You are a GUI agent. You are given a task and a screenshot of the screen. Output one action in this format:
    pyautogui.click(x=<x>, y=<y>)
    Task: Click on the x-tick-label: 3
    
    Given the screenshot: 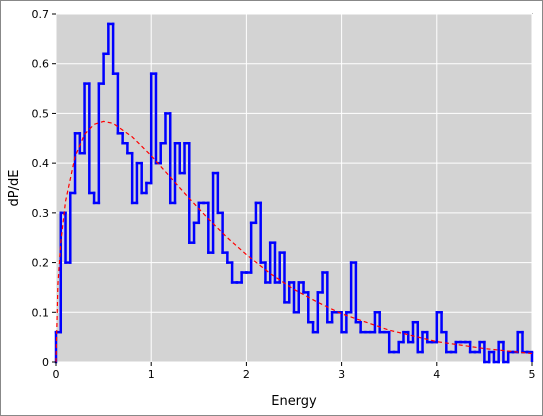 What is the action you would take?
    pyautogui.click(x=341, y=374)
    